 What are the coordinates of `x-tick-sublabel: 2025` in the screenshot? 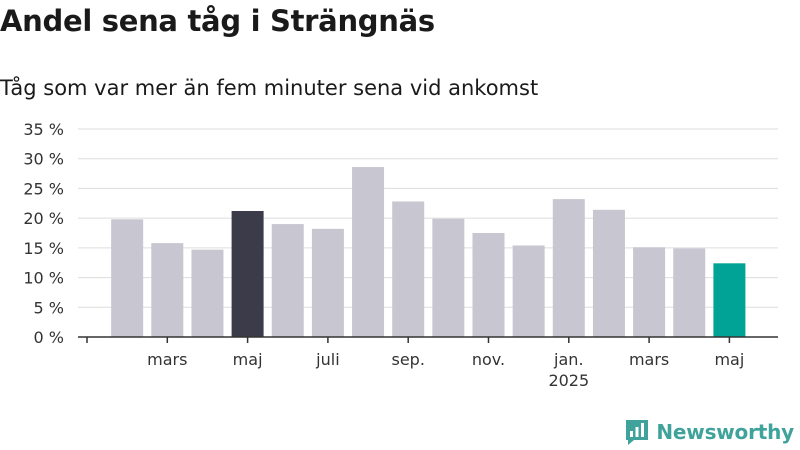 It's located at (568, 380).